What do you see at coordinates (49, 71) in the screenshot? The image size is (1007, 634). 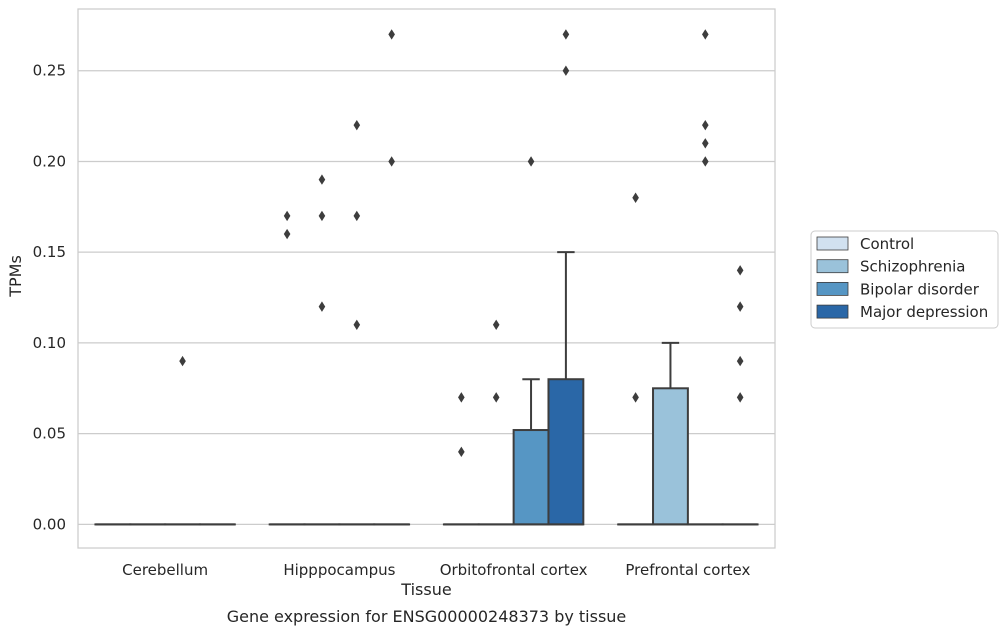 I see `y-tick-label: 0.25` at bounding box center [49, 71].